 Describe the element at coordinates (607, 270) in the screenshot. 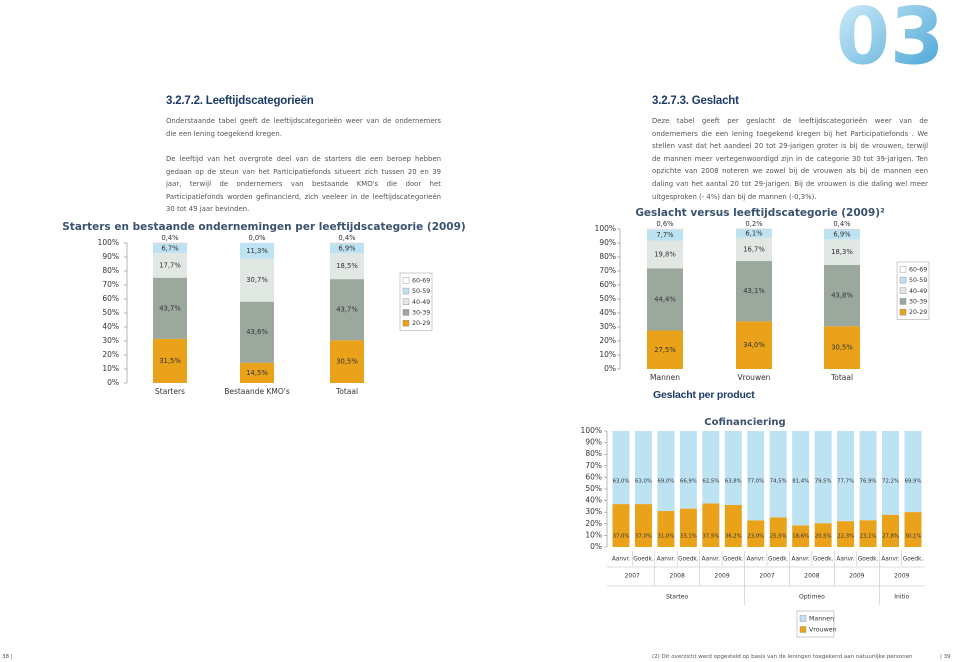

I see `y-tick-label: 70%` at that location.